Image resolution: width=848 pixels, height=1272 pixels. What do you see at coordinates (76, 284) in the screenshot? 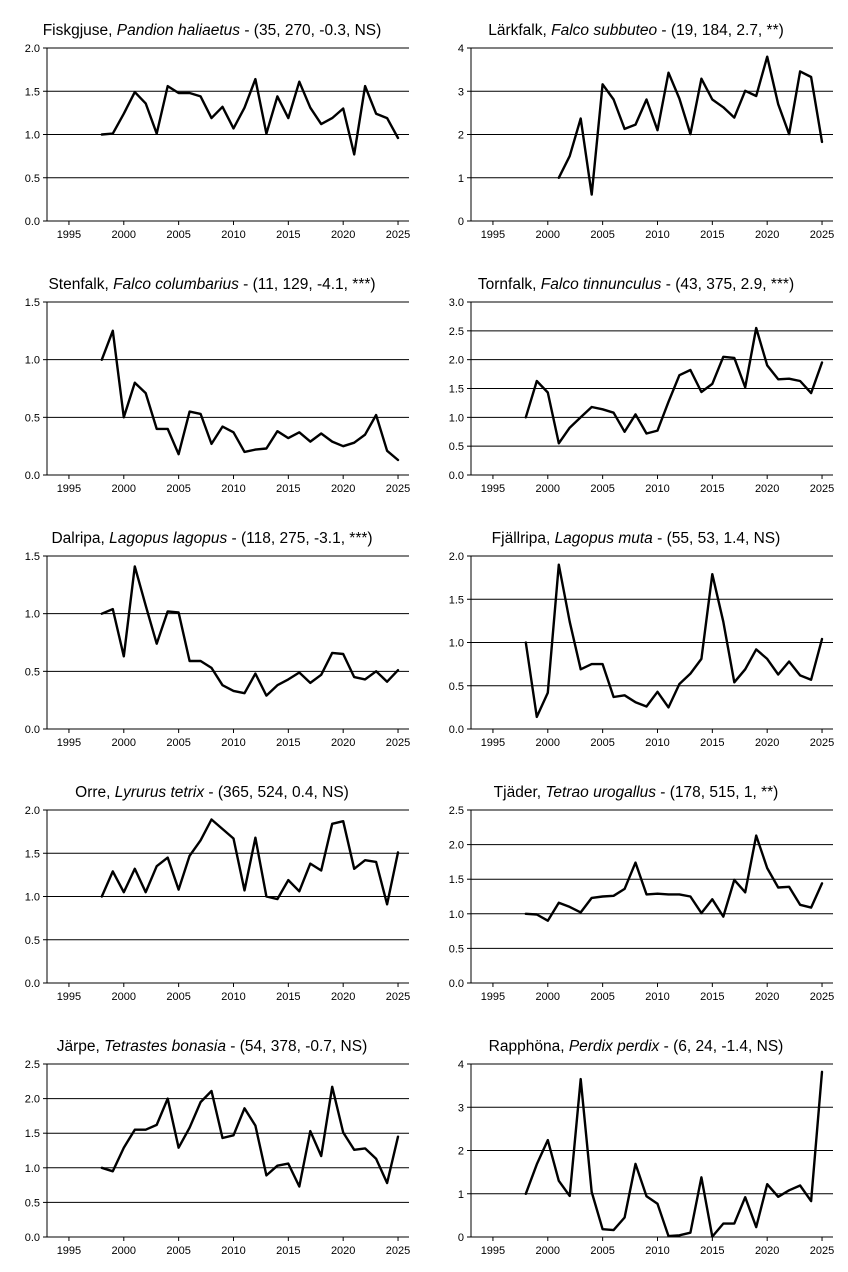
I see `species-common-name: Stenfalk` at bounding box center [76, 284].